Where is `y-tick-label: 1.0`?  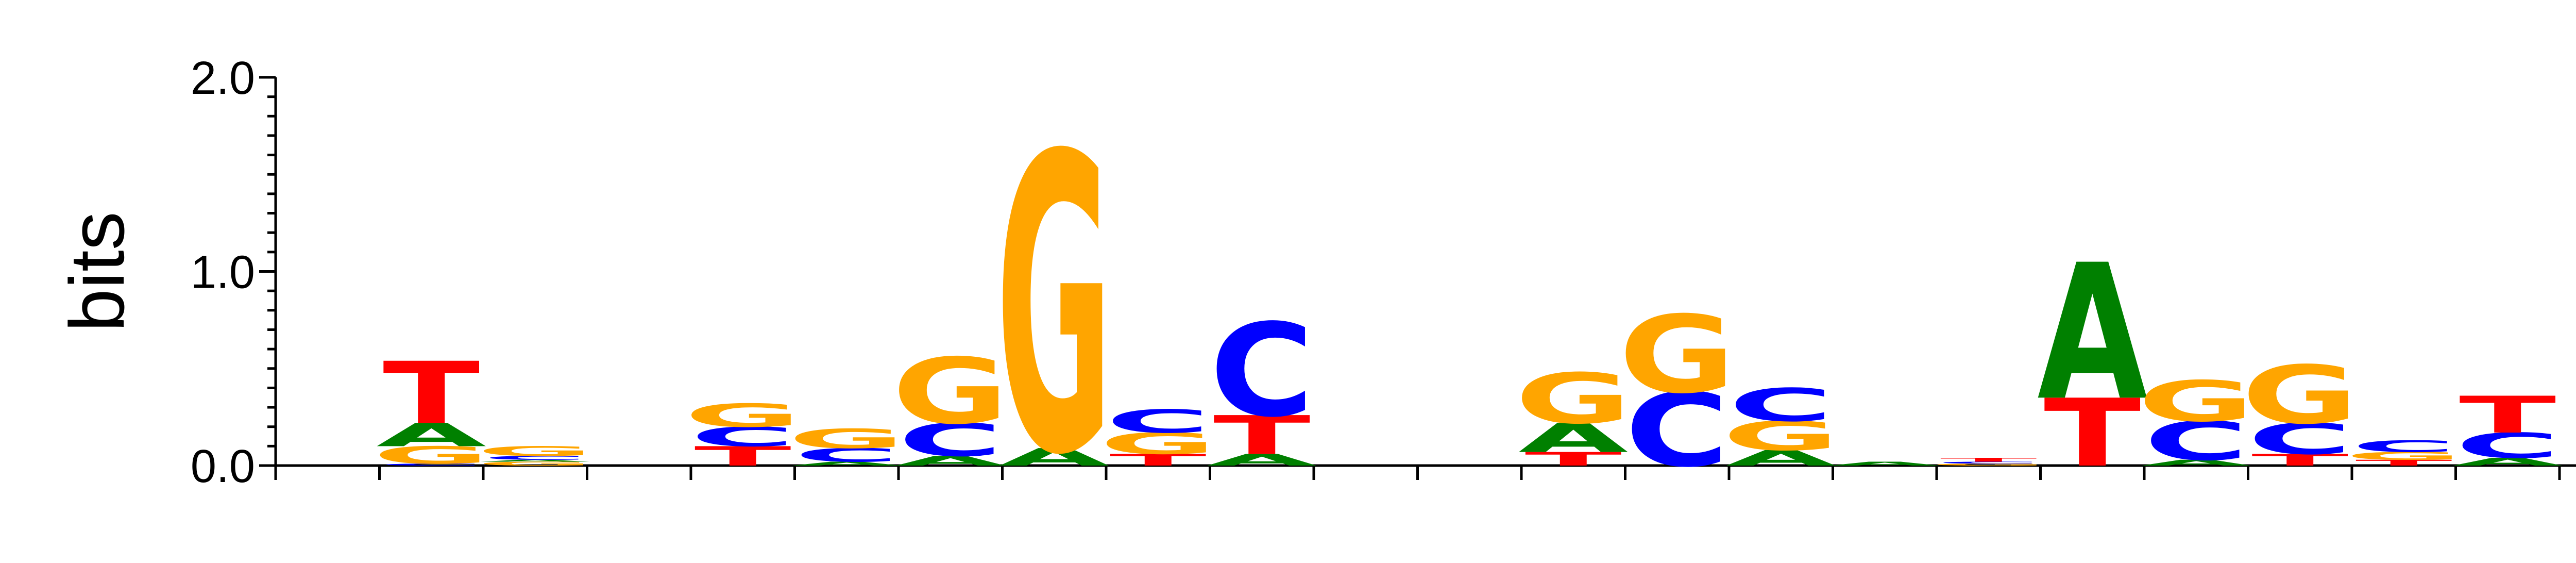
y-tick-label: 1.0 is located at coordinates (223, 273).